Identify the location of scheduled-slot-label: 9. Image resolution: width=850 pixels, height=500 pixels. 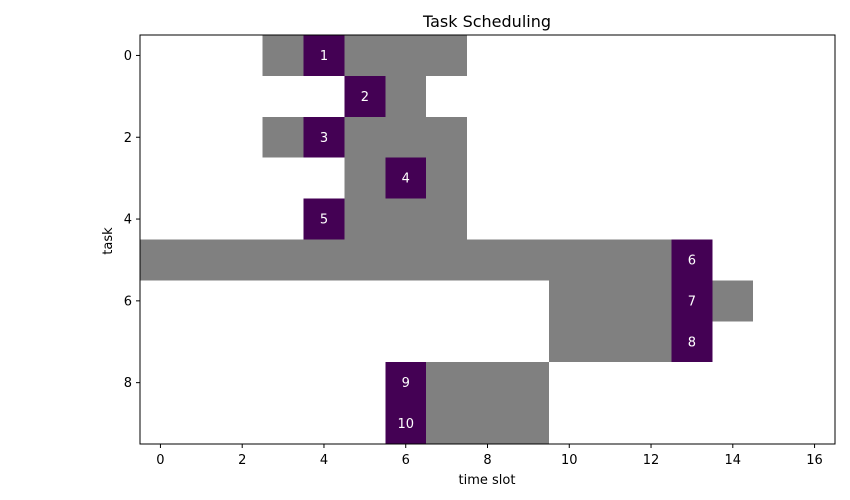
(406, 383).